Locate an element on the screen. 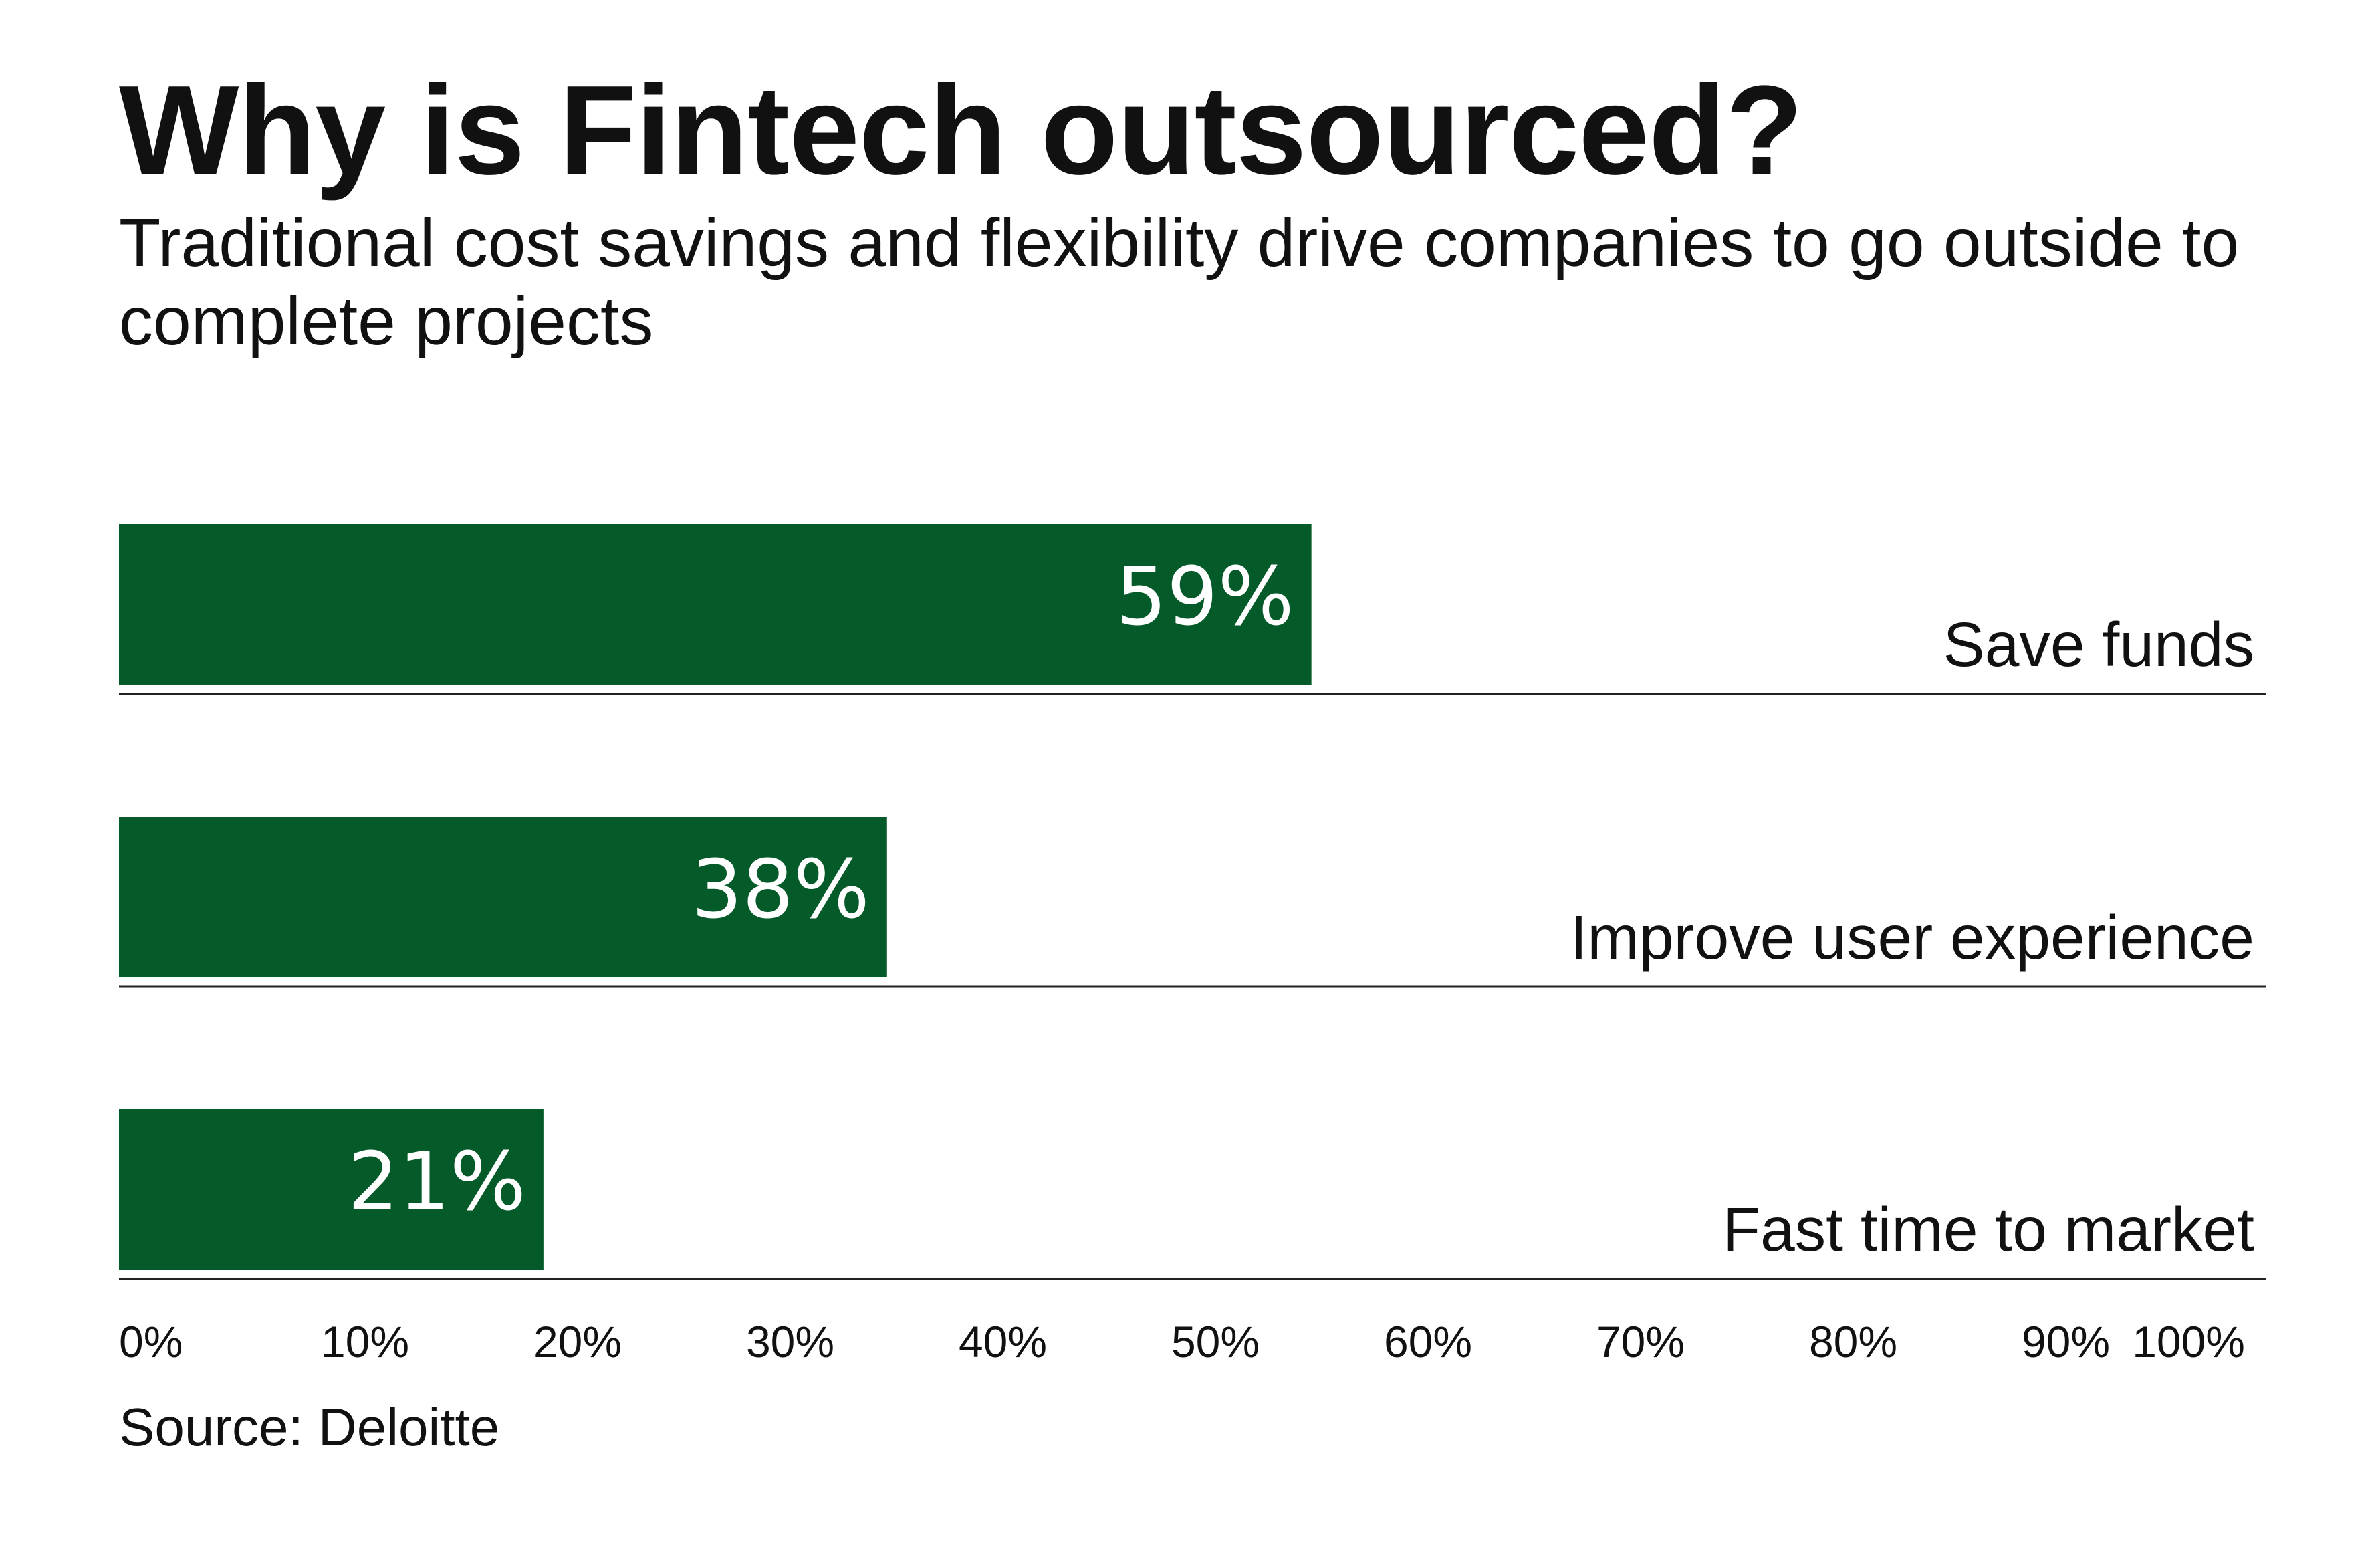 This screenshot has width=2380, height=1551. x-tick-label: 90% is located at coordinates (2066, 1341).